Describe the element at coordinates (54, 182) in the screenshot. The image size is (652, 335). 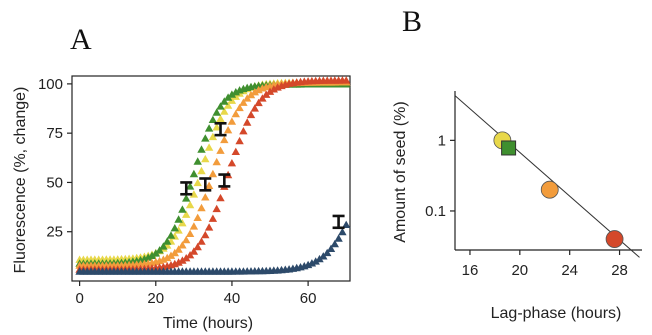
I see `panel-a-y-tick-label: 50` at that location.